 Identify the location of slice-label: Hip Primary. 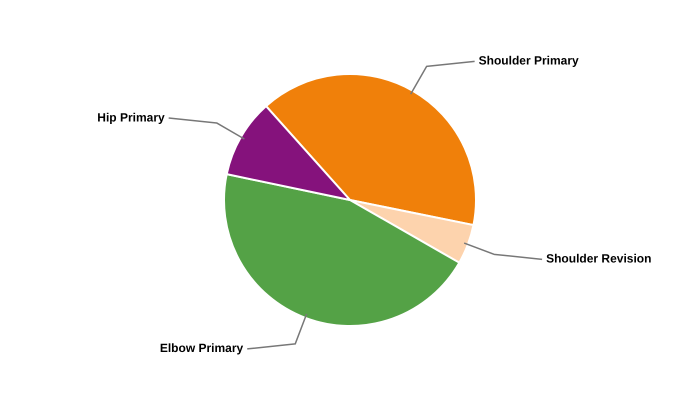
(131, 117).